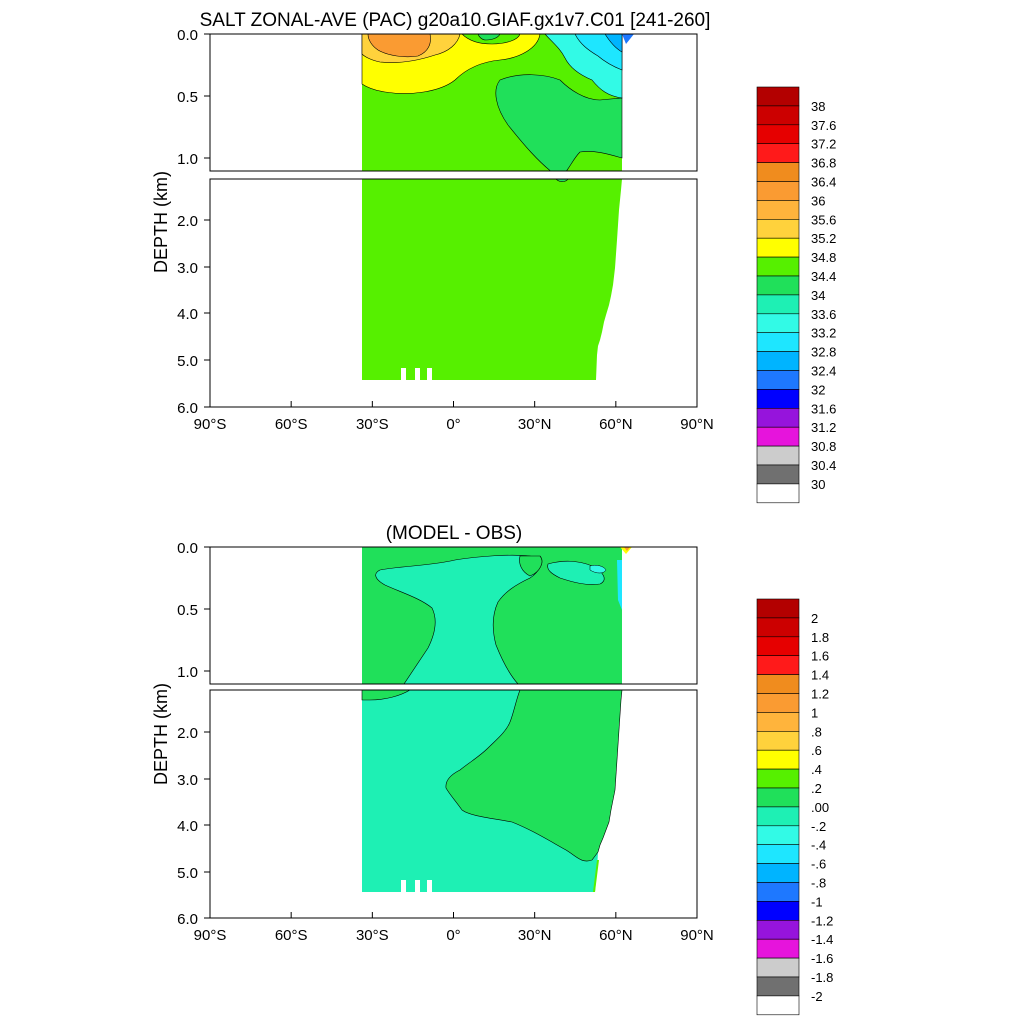  I want to click on field-dark-green-patch, so click(531, 566).